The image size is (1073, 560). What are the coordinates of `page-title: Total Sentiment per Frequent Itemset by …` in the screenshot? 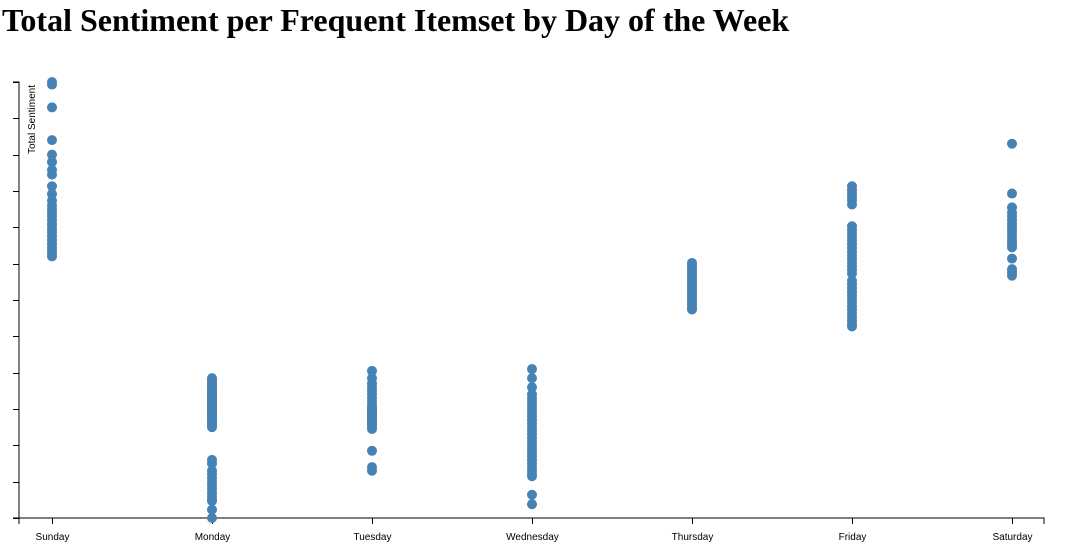 It's located at (396, 20).